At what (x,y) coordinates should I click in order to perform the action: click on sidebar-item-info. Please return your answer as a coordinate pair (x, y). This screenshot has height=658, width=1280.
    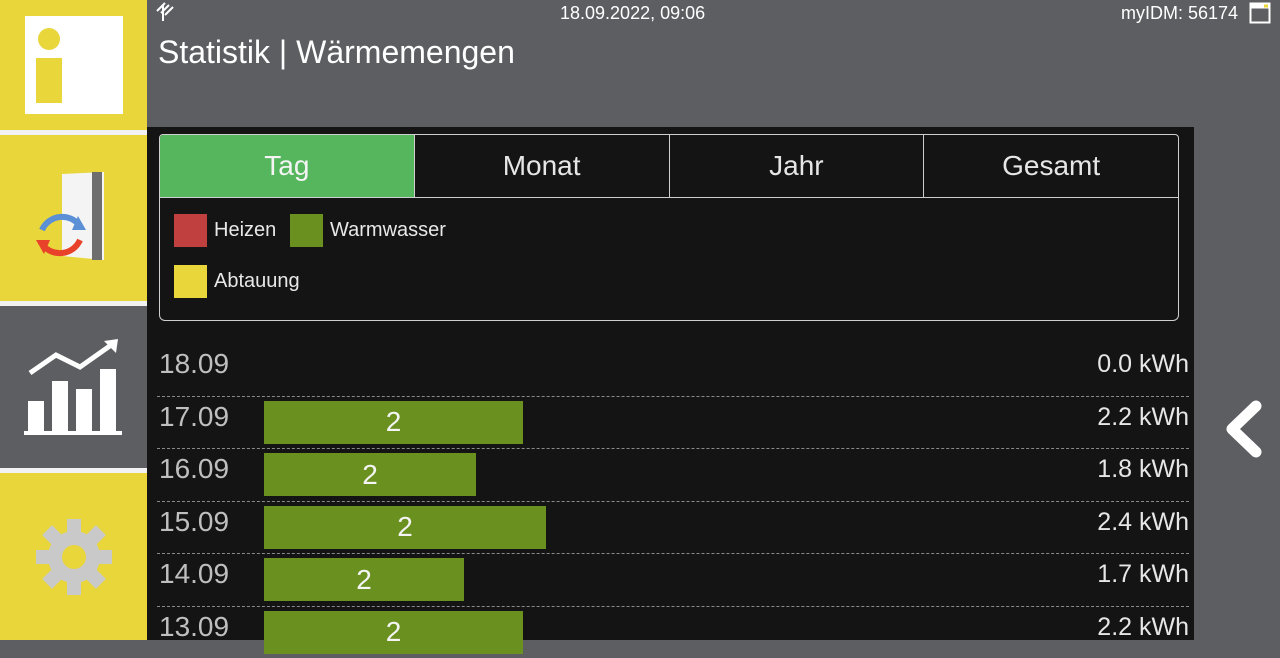
    Looking at the image, I should click on (73, 65).